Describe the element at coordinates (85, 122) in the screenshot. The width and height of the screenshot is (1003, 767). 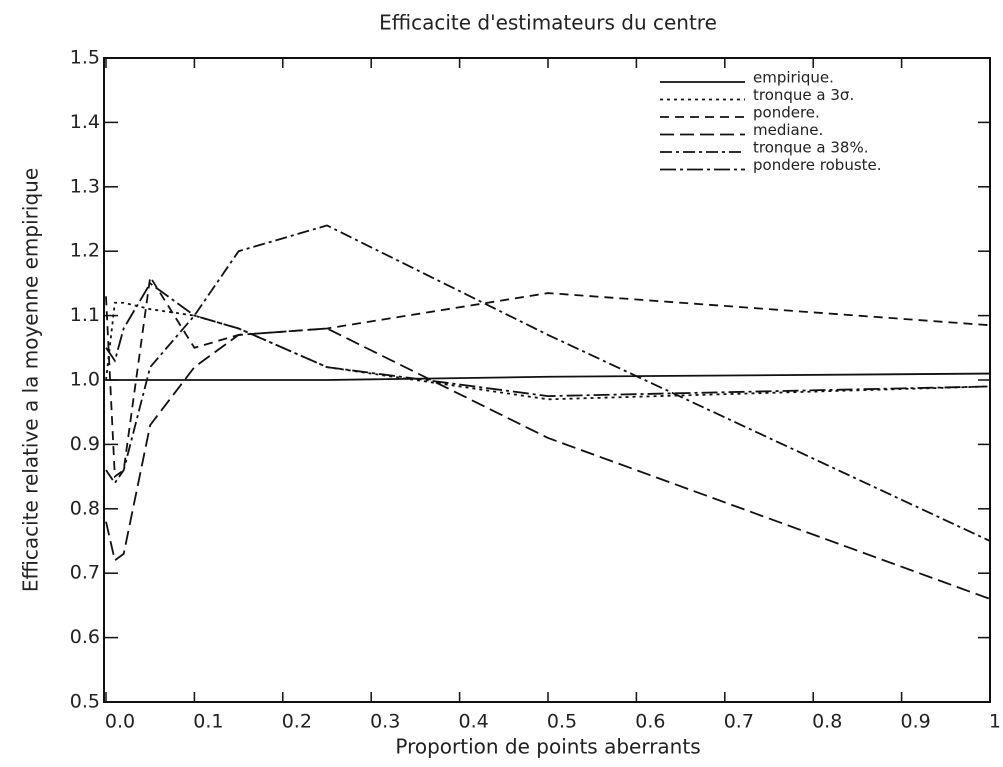
I see `y-tick-label: 1.4` at that location.